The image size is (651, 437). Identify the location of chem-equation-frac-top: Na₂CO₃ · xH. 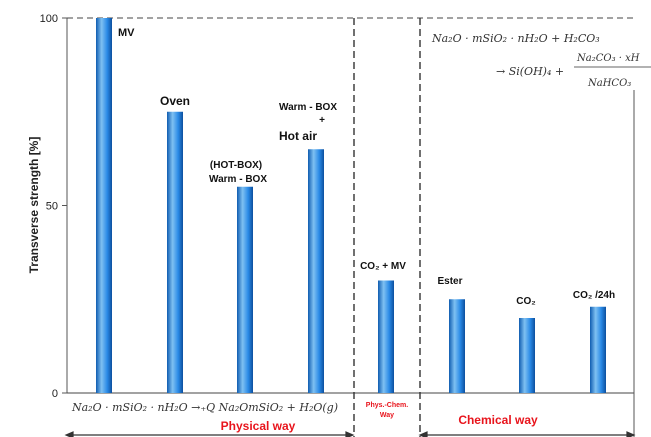
(608, 58).